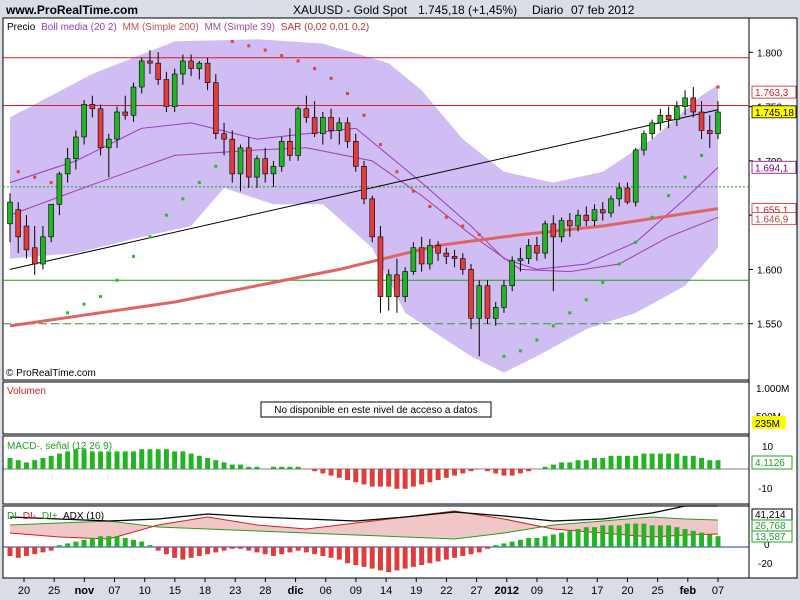 The width and height of the screenshot is (800, 600). I want to click on x-tick-label: 17, so click(597, 591).